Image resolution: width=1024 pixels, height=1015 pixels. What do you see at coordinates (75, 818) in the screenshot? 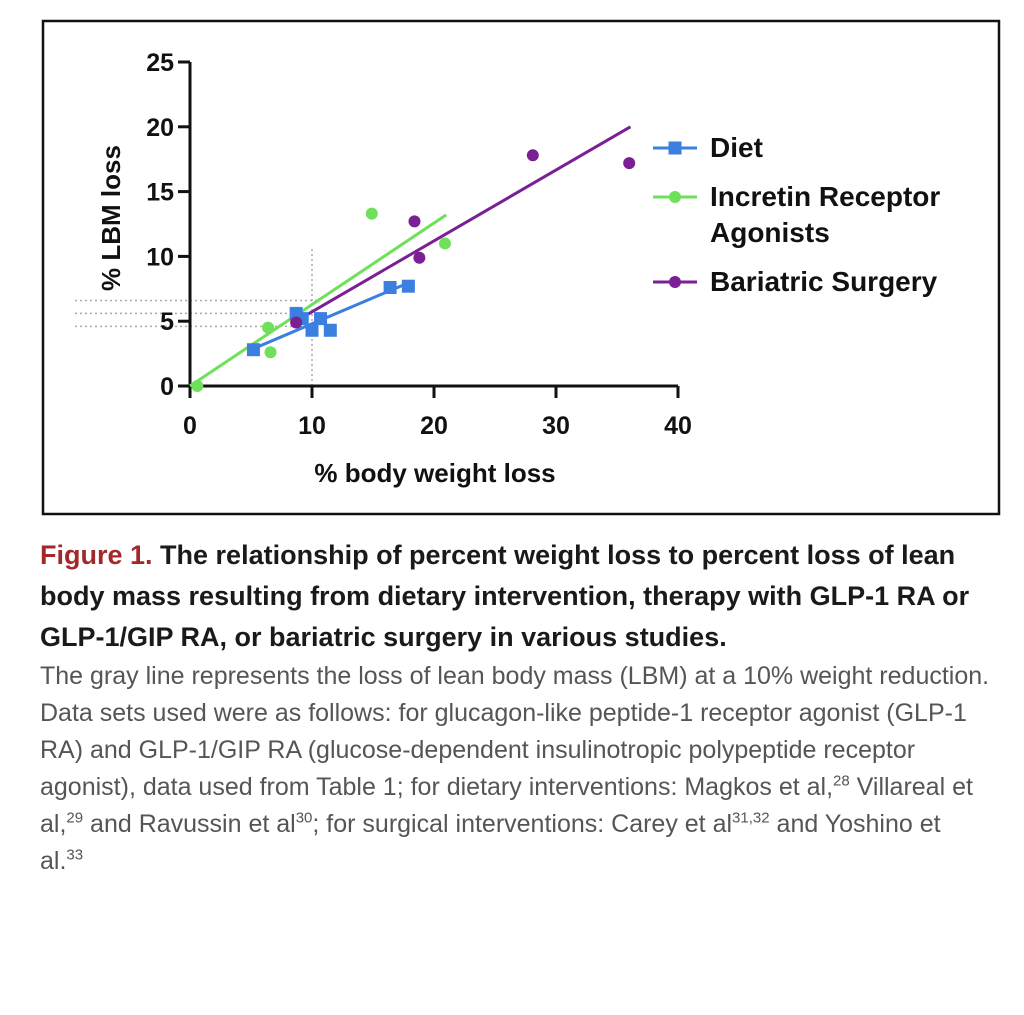
I see `reference-number: 29` at bounding box center [75, 818].